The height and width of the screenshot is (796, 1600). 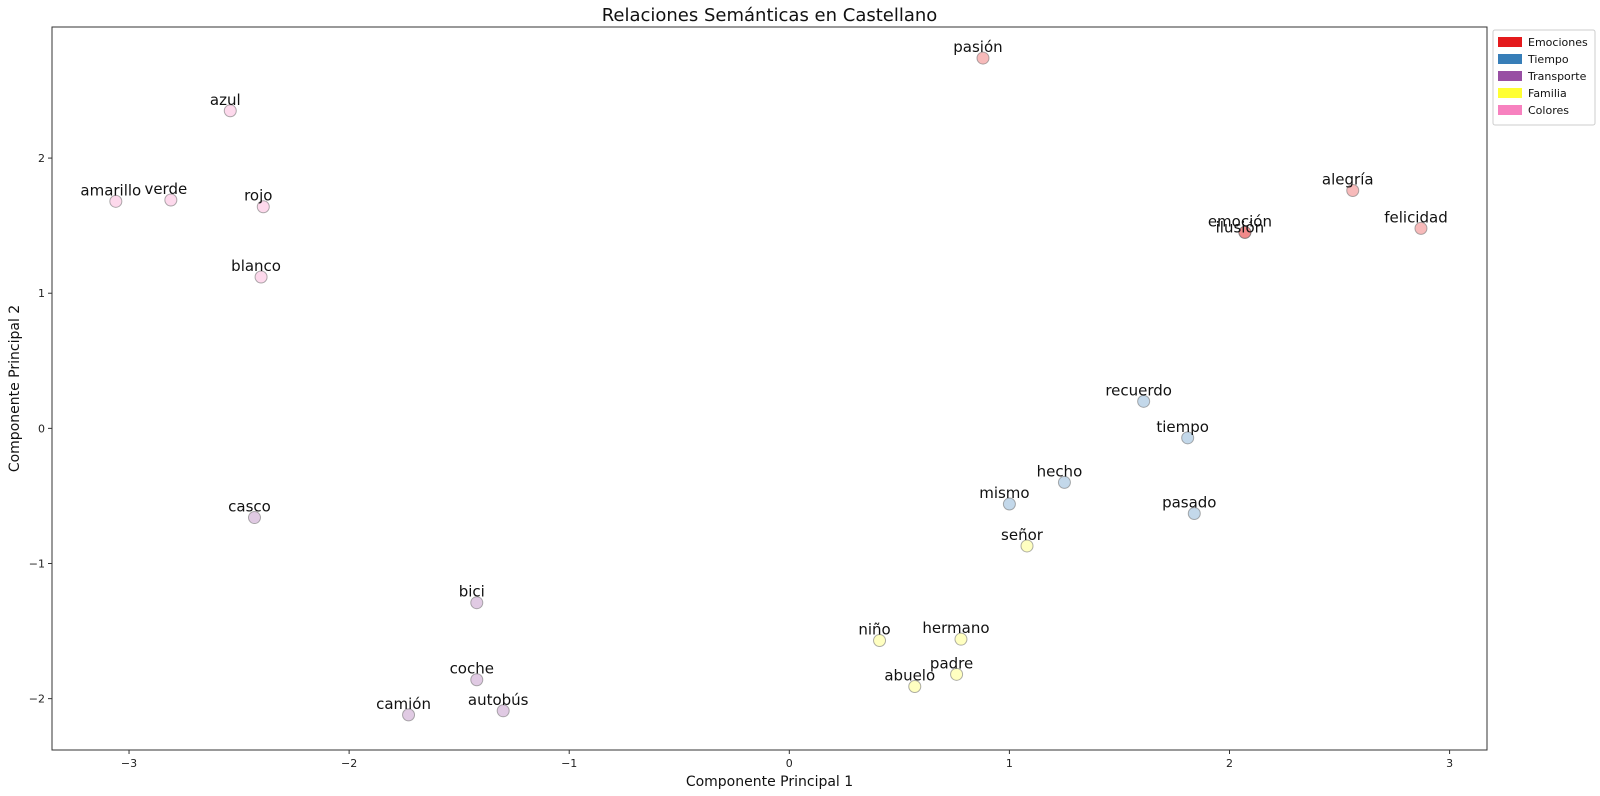 What do you see at coordinates (256, 266) in the screenshot?
I see `point-label: blanco` at bounding box center [256, 266].